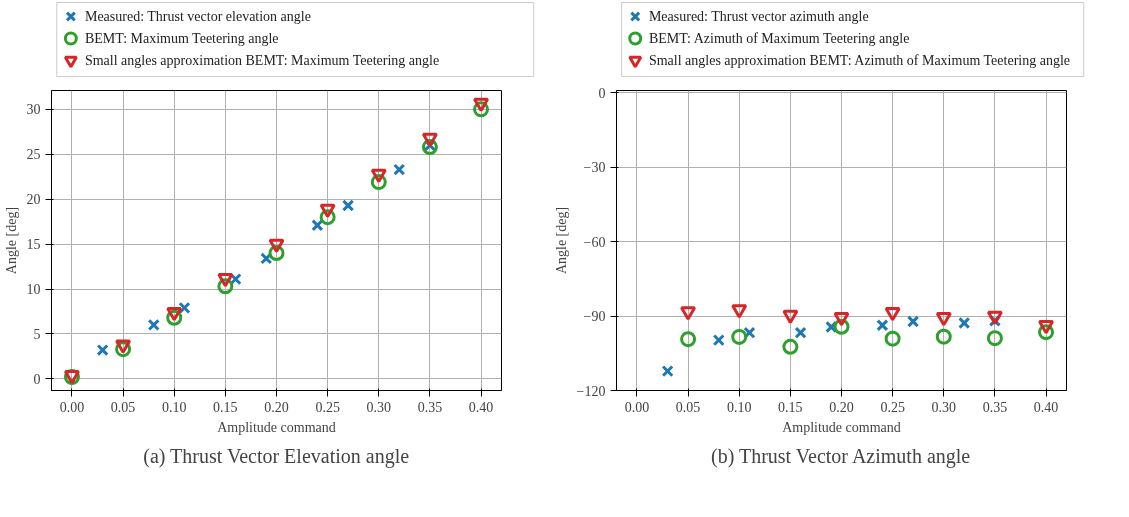 This screenshot has width=1129, height=517. What do you see at coordinates (33, 245) in the screenshot?
I see `y-tick-label: 15` at bounding box center [33, 245].